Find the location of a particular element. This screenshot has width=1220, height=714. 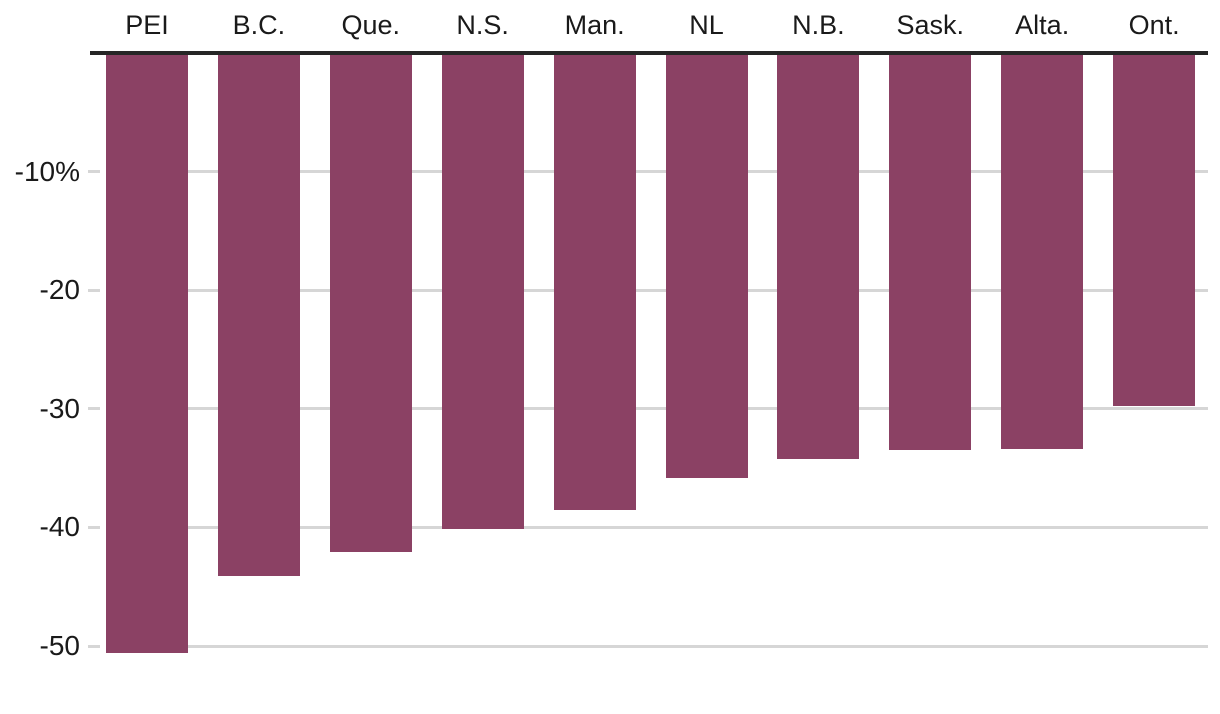

bar-alta is located at coordinates (1042, 251).